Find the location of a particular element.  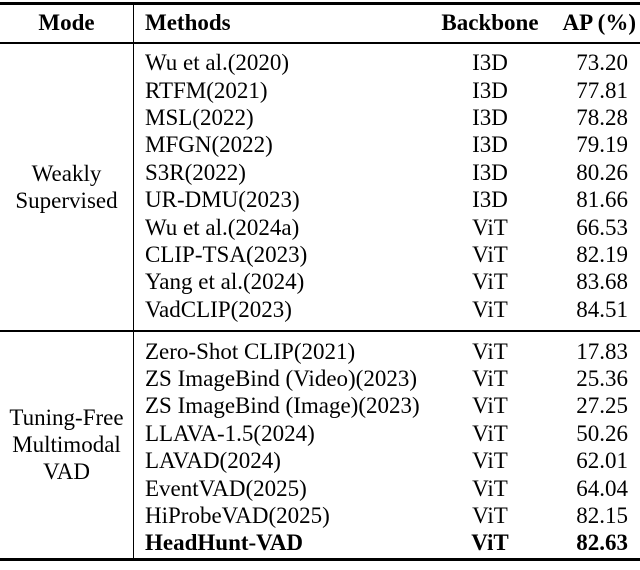

table-header: Mode Methods Backbone AP (%) is located at coordinates (320, 23).